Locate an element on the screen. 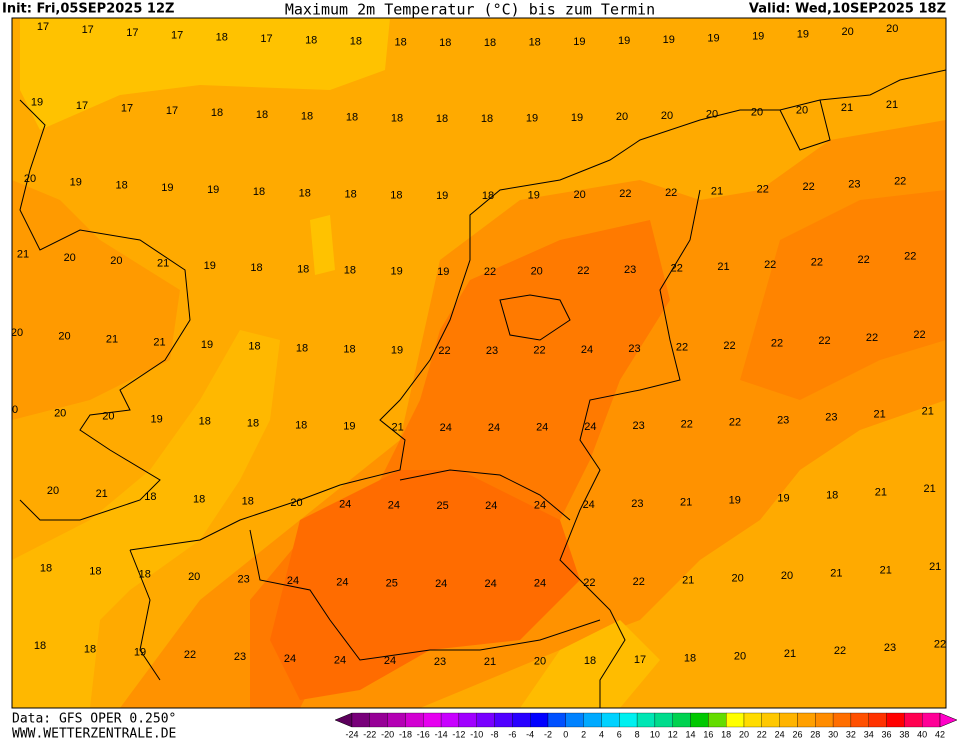 This screenshot has width=959, height=741. colorbar-label: 12 is located at coordinates (673, 734).